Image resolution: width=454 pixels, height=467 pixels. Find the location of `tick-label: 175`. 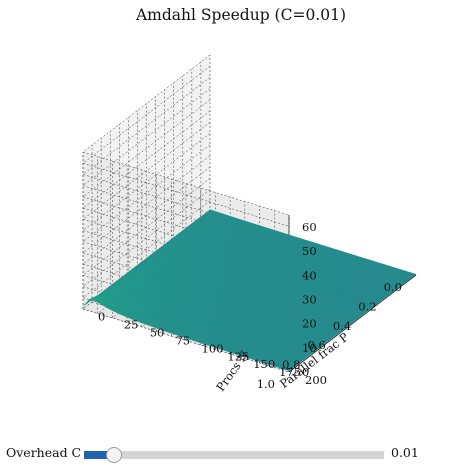

tick-label: 175 is located at coordinates (290, 372).